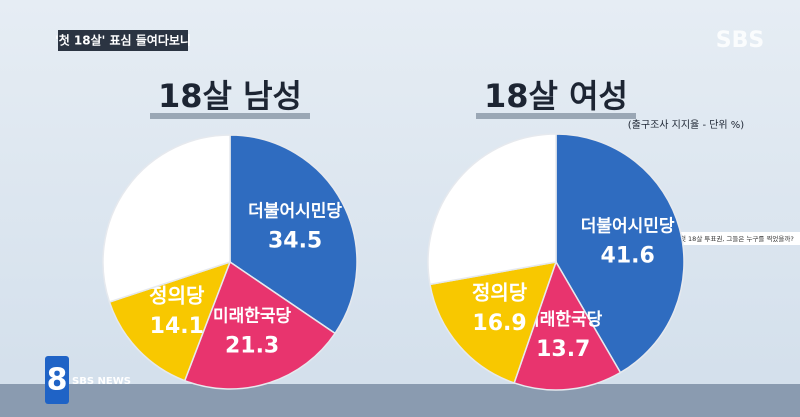 This screenshot has height=417, width=800. Describe the element at coordinates (101, 381) in the screenshot. I see `channel-name: SBS NEWS` at that location.